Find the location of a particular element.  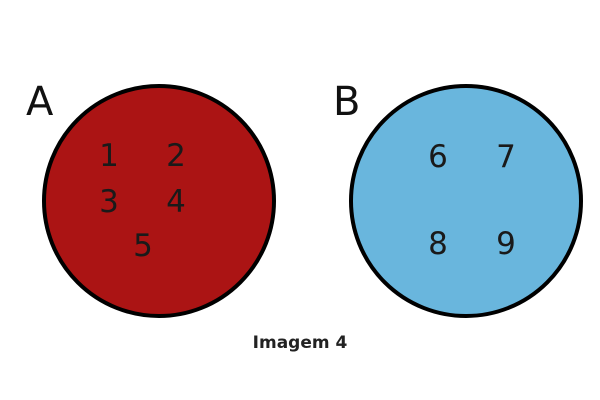

set-a-label: A is located at coordinates (40, 102).